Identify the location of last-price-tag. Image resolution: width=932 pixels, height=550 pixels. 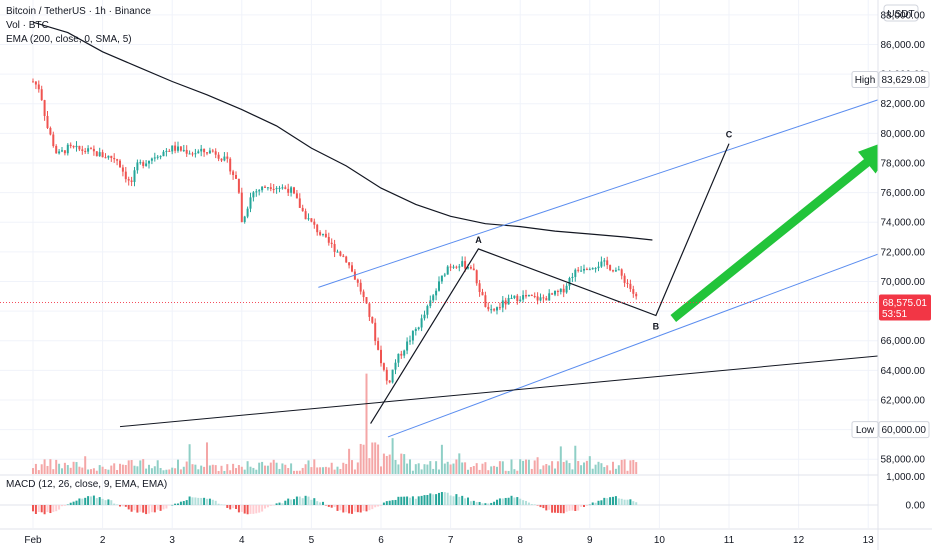
(905, 307).